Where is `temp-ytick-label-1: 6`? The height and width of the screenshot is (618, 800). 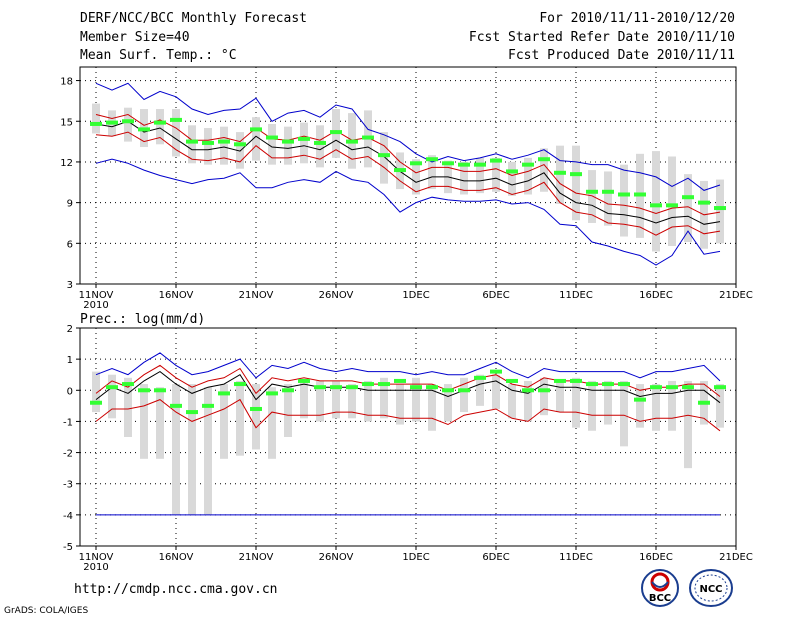 temp-ytick-label-1: 6 is located at coordinates (70, 244).